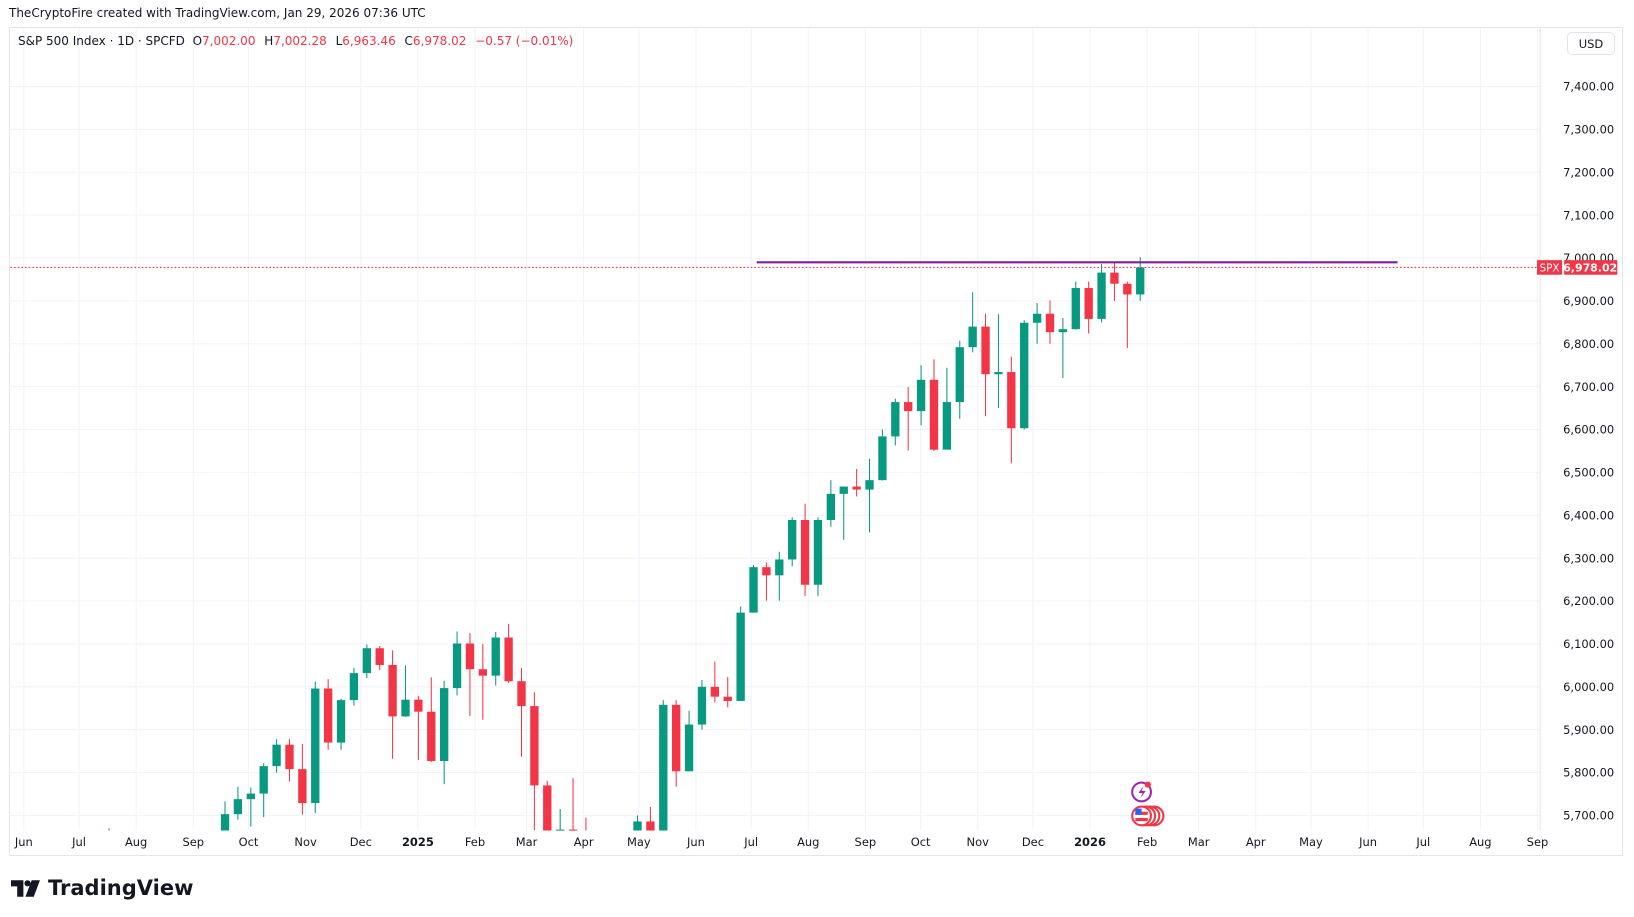  What do you see at coordinates (1588, 387) in the screenshot?
I see `y-tick-label: 6,700.00` at bounding box center [1588, 387].